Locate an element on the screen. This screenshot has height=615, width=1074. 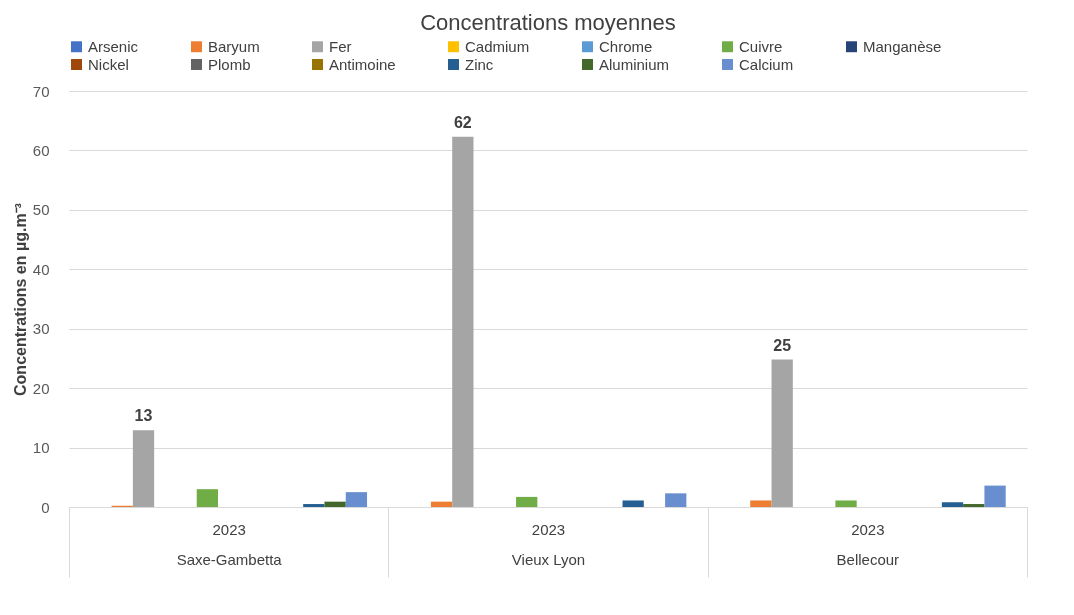
y-tick-label: 50 is located at coordinates (41, 210).